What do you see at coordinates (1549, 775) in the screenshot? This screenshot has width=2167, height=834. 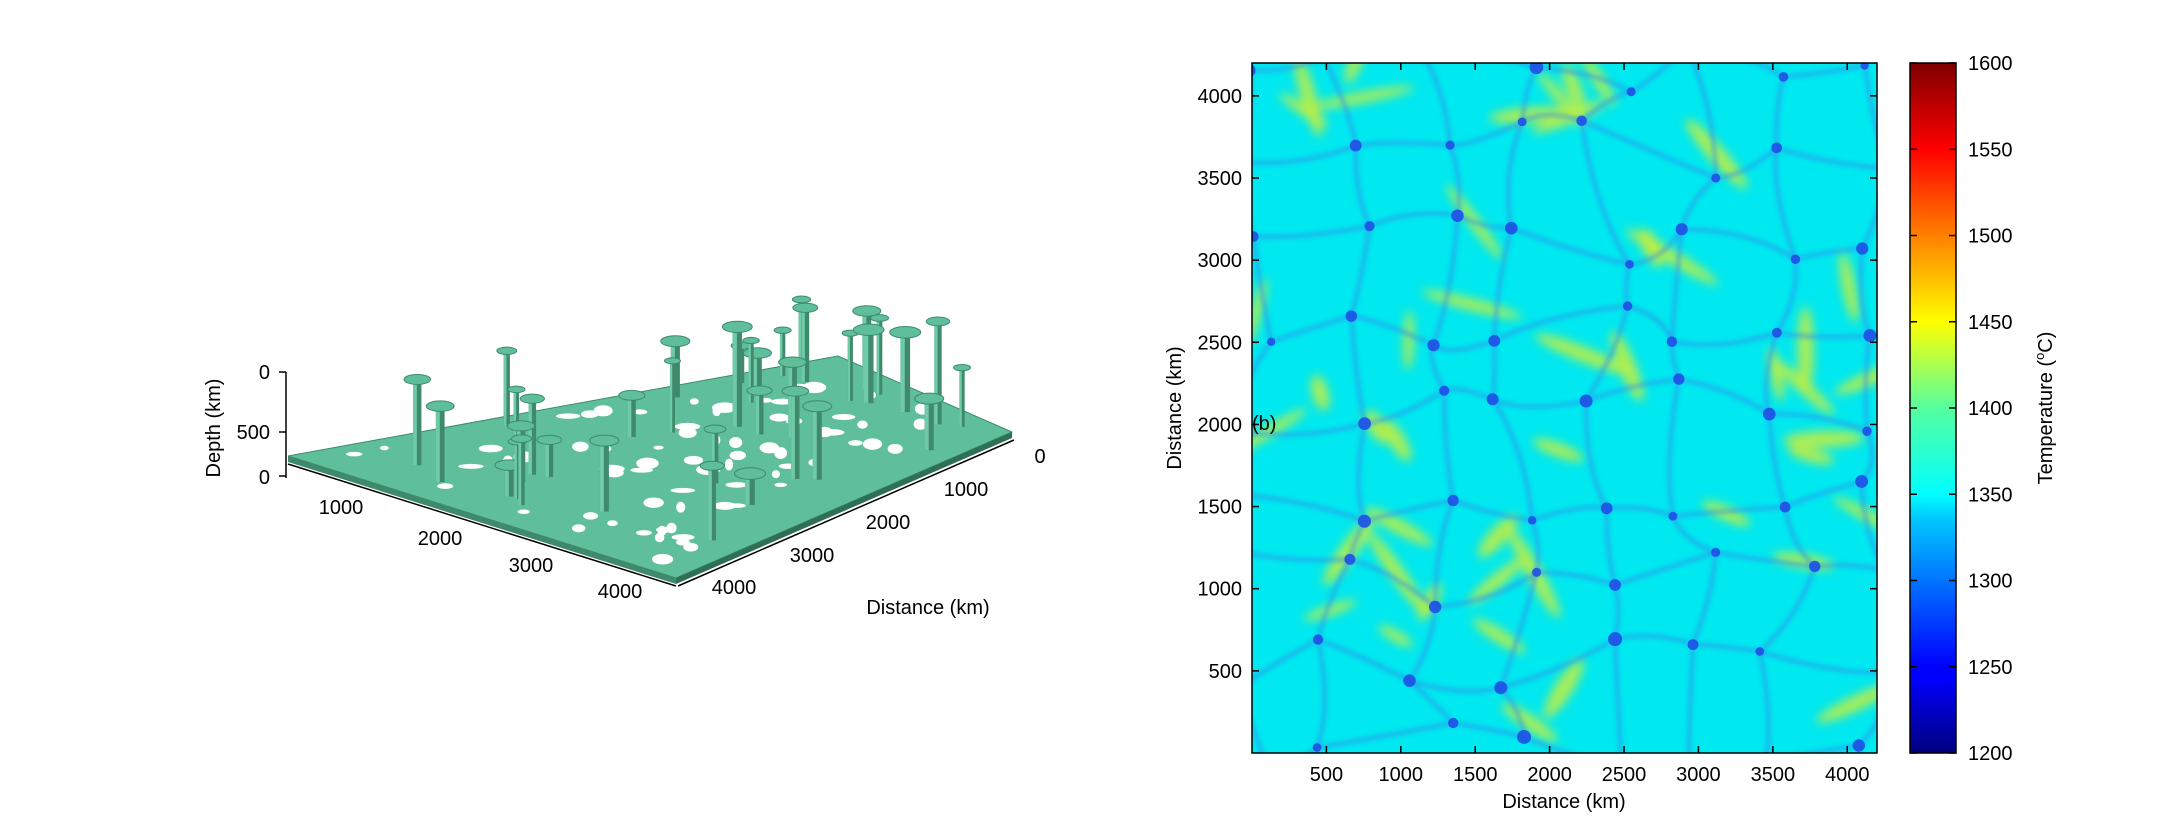 I see `map-x-tick-label: 2000` at bounding box center [1549, 775].